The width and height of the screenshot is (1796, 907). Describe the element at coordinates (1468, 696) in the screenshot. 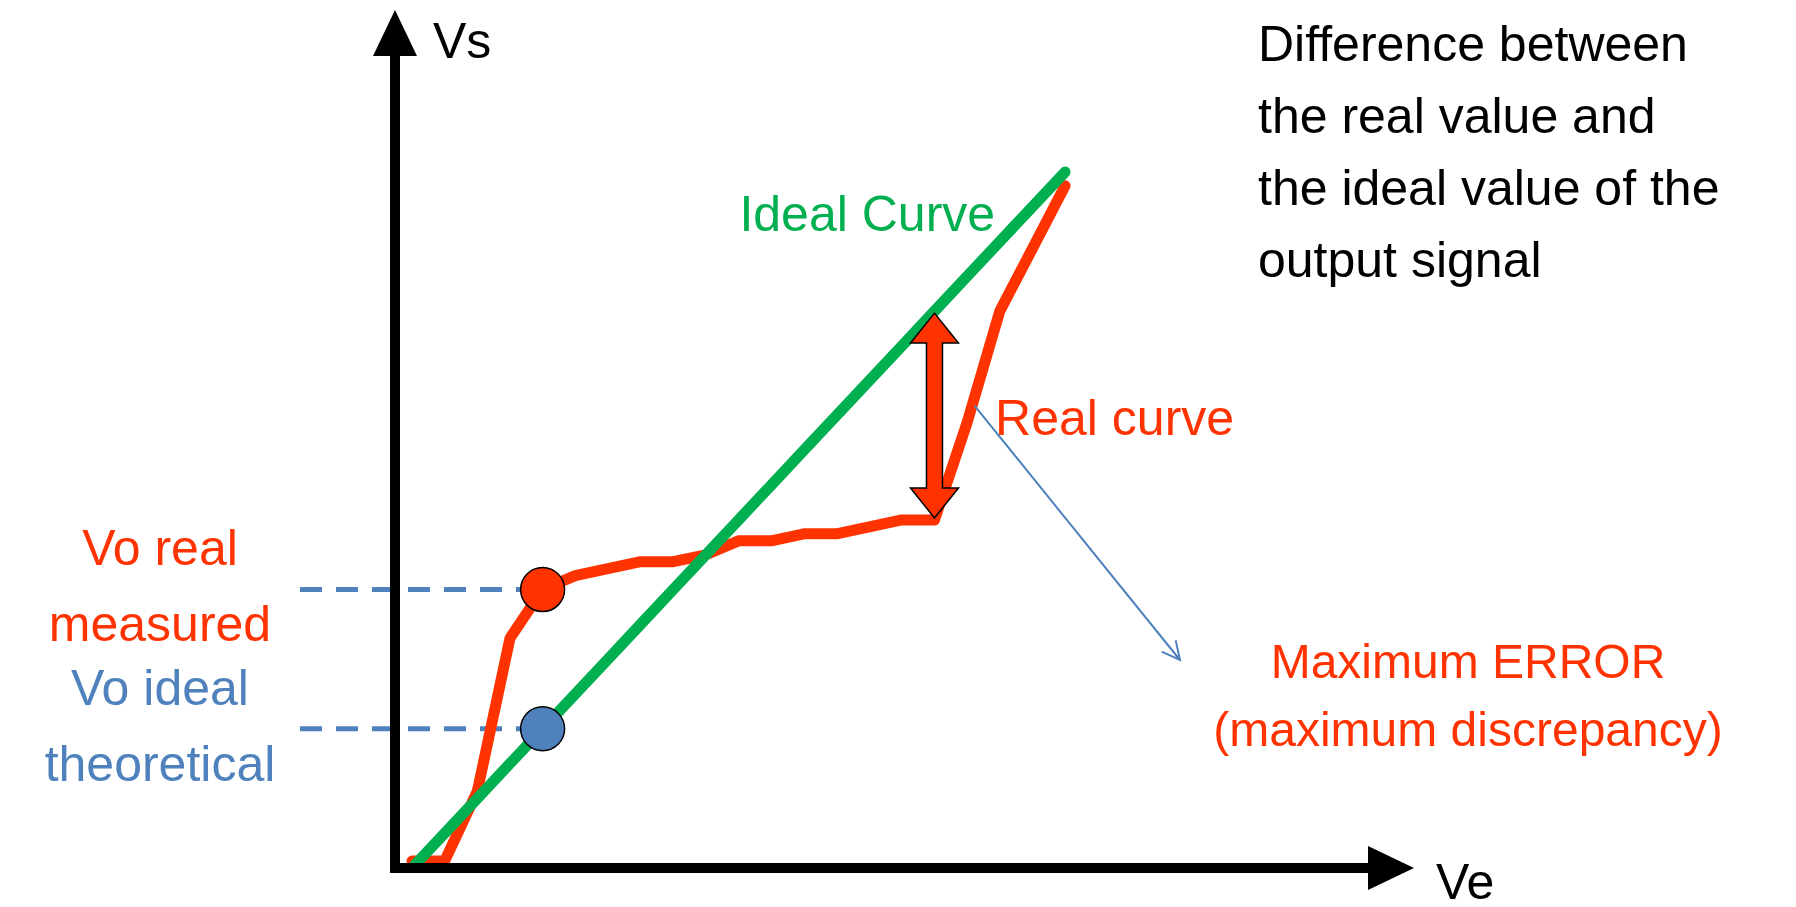

I see `text: Maximum ERROR (maximum discrepancy)` at that location.